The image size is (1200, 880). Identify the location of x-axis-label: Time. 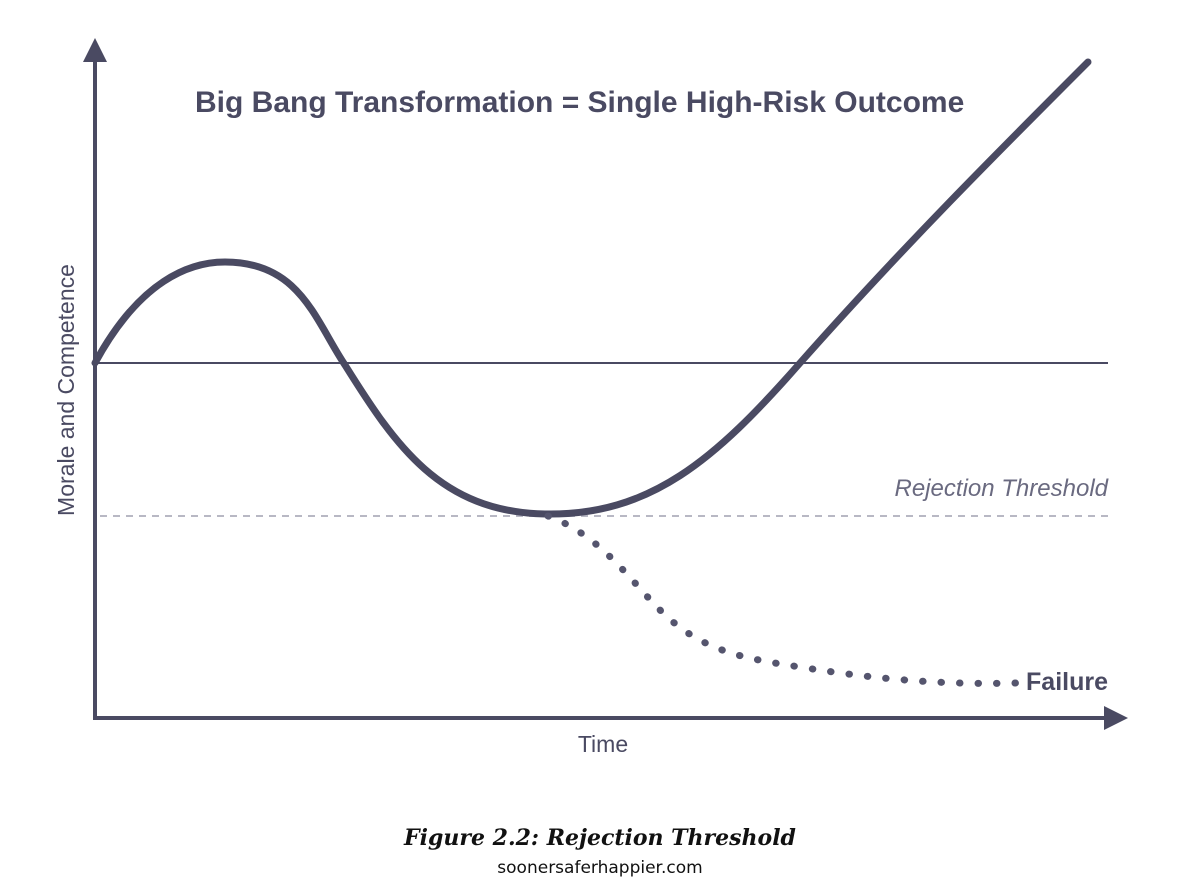
(603, 744).